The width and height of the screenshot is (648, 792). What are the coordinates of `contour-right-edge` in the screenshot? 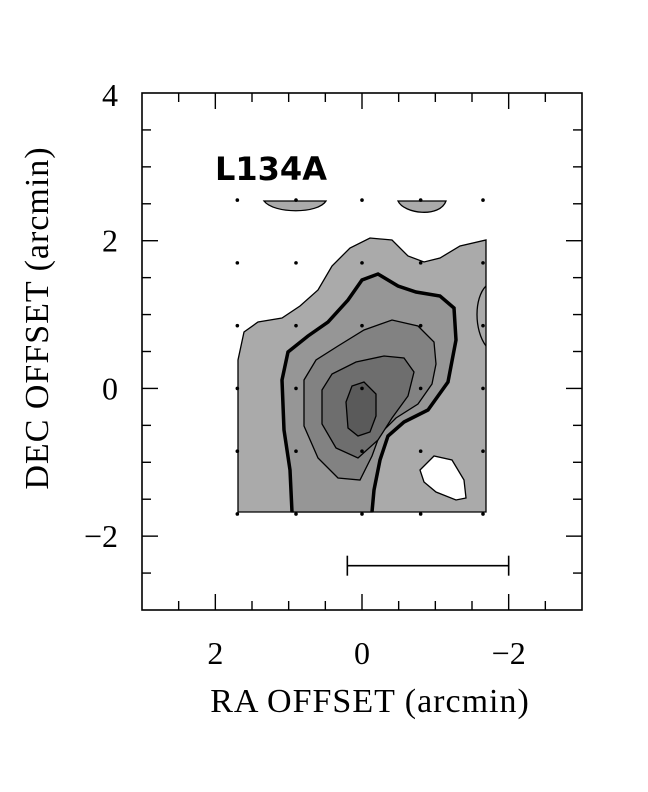 It's located at (481, 316).